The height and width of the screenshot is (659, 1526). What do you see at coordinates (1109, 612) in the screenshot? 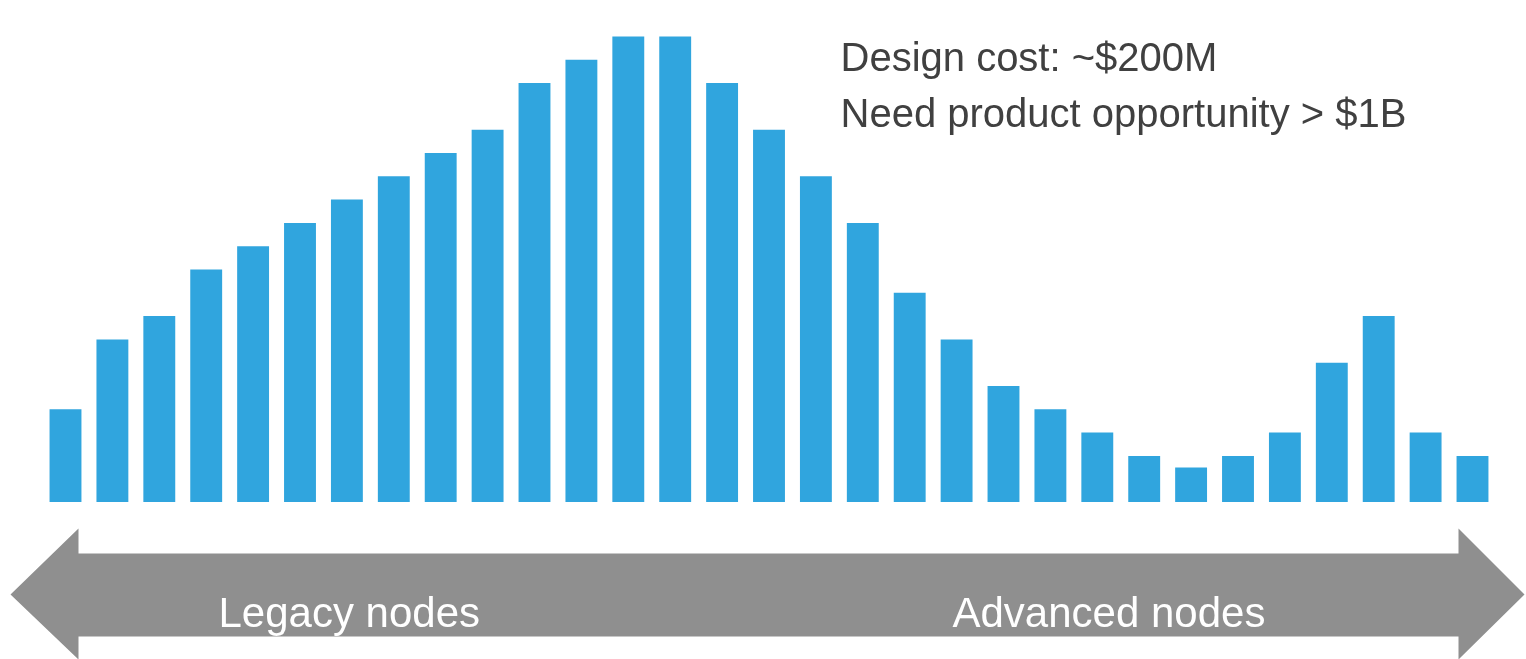
I see `text: Advanced nodes` at bounding box center [1109, 612].